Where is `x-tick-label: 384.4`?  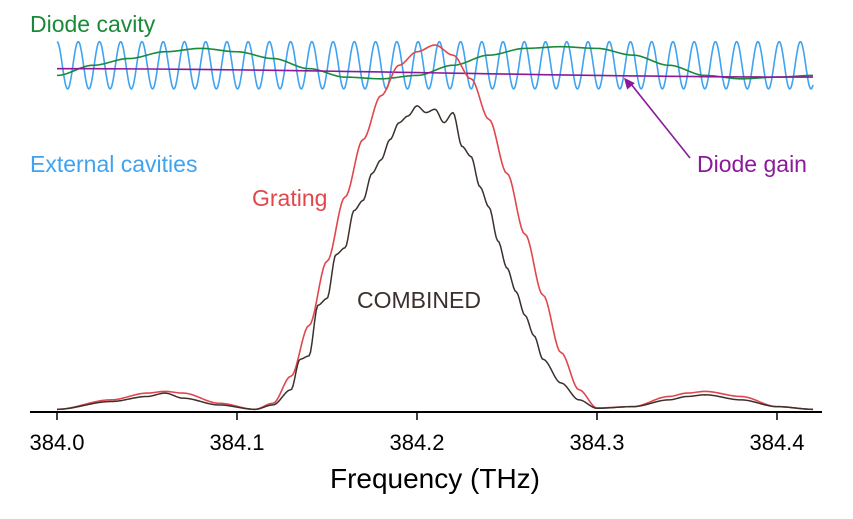
x-tick-label: 384.4 is located at coordinates (776, 442).